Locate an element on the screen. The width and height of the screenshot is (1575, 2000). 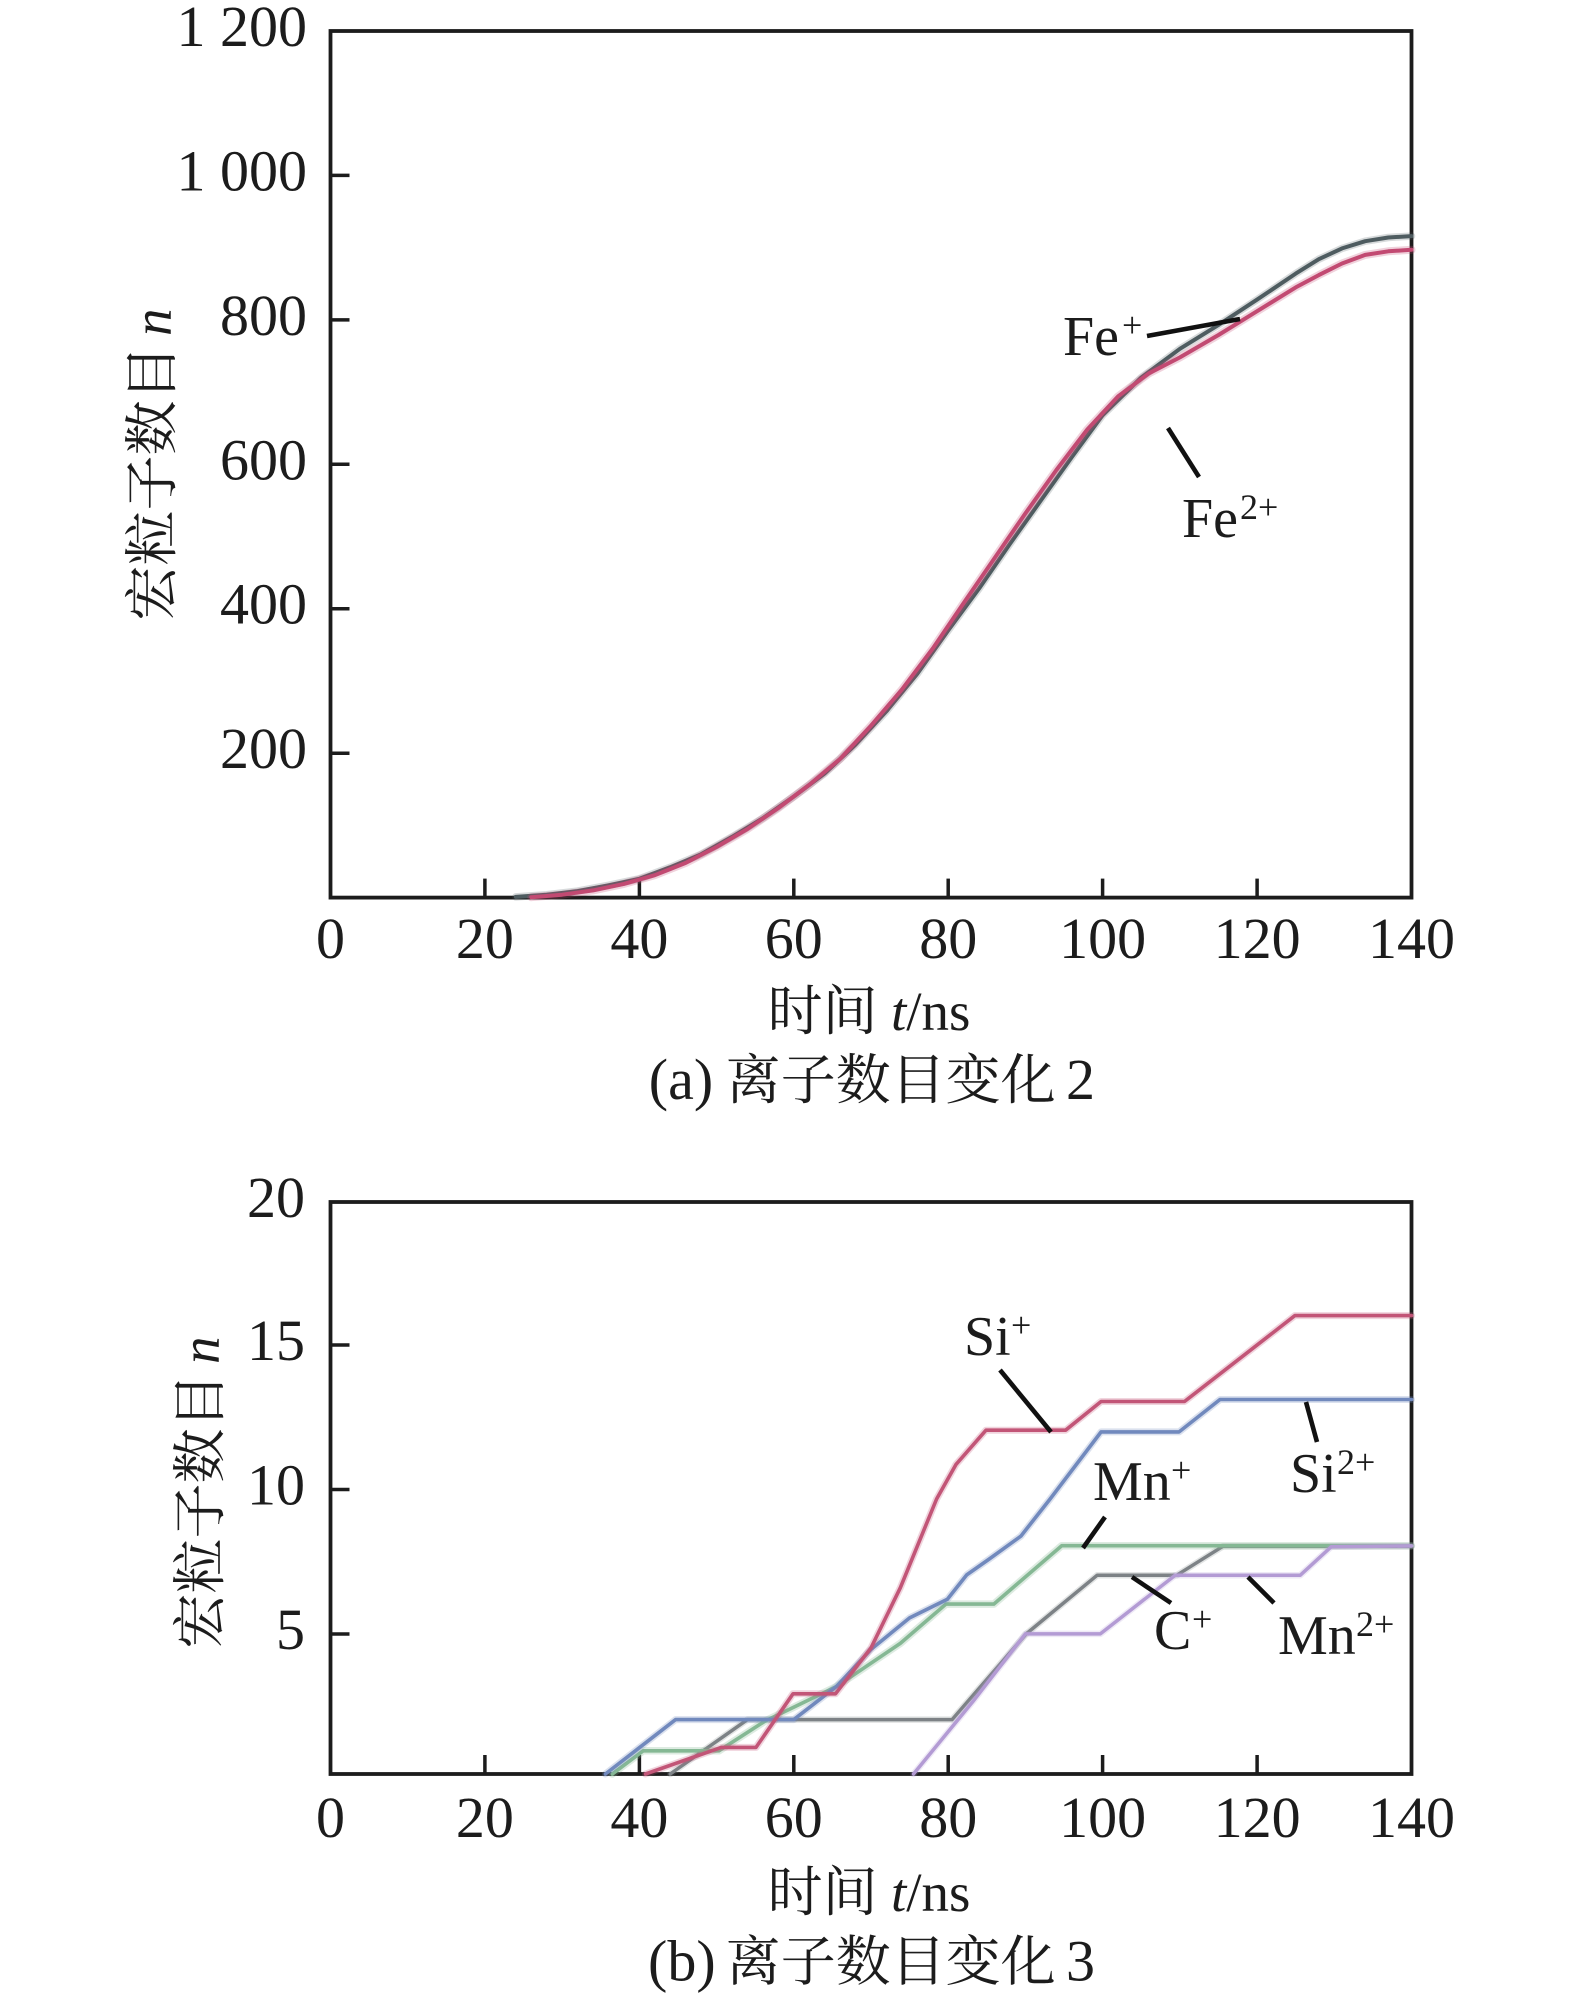
svg-text: 2 is located at coordinates (1080, 1079).